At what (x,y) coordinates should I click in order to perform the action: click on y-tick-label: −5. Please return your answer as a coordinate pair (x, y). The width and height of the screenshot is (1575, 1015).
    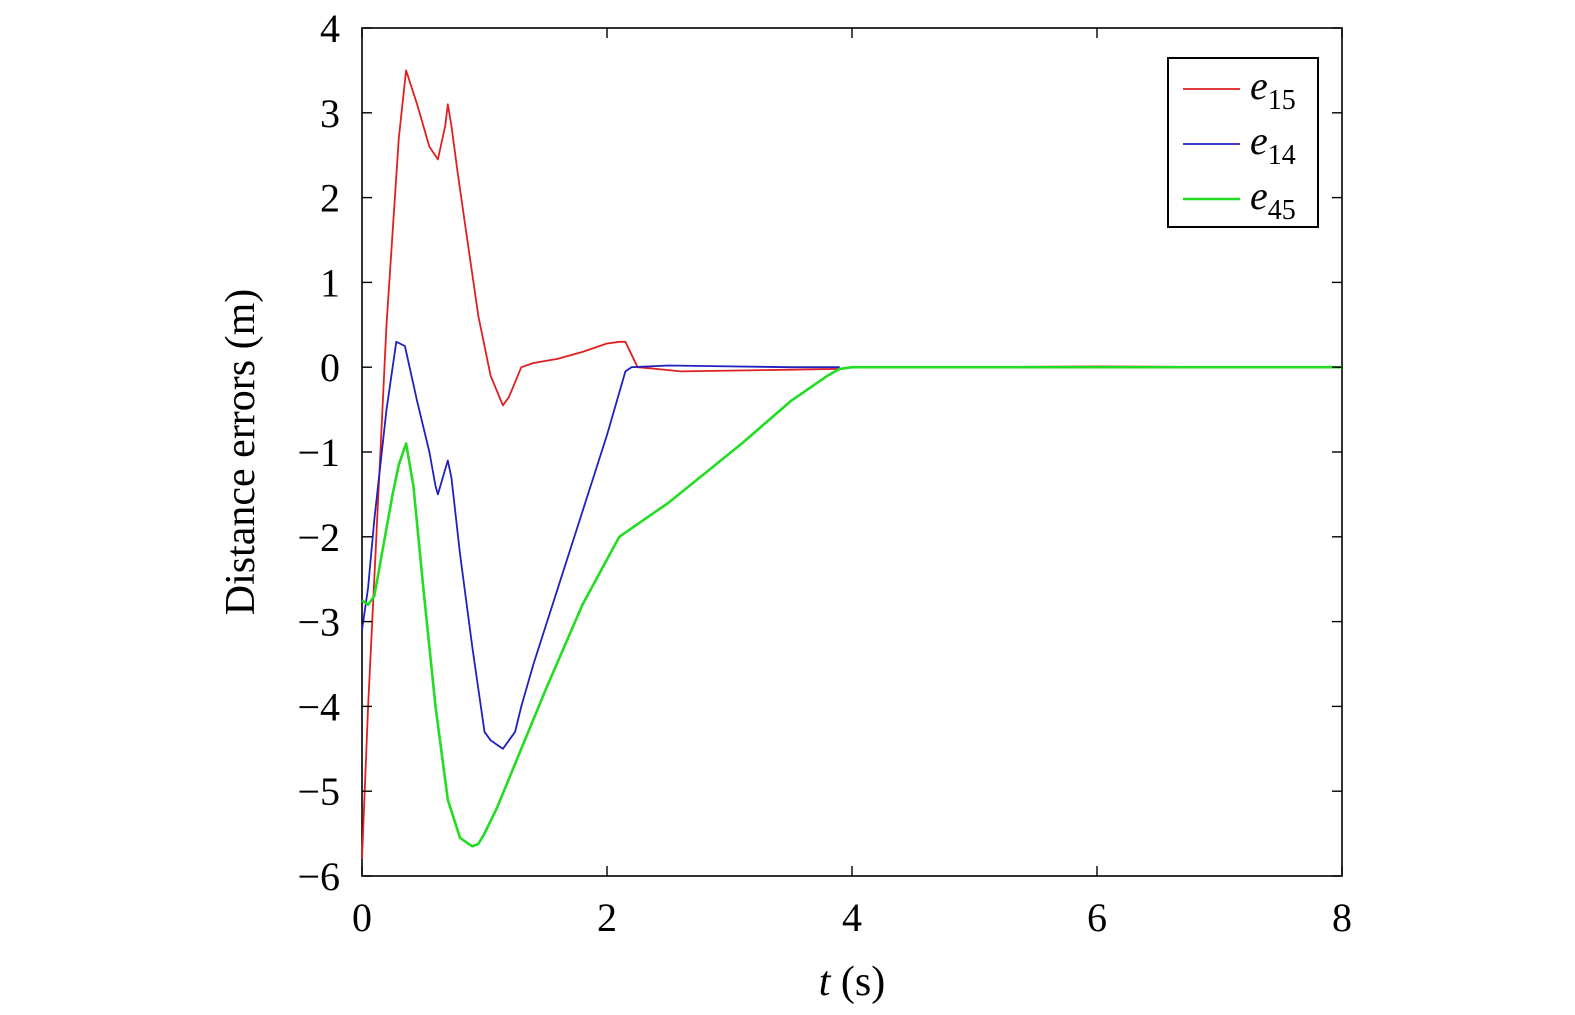
    Looking at the image, I should click on (318, 791).